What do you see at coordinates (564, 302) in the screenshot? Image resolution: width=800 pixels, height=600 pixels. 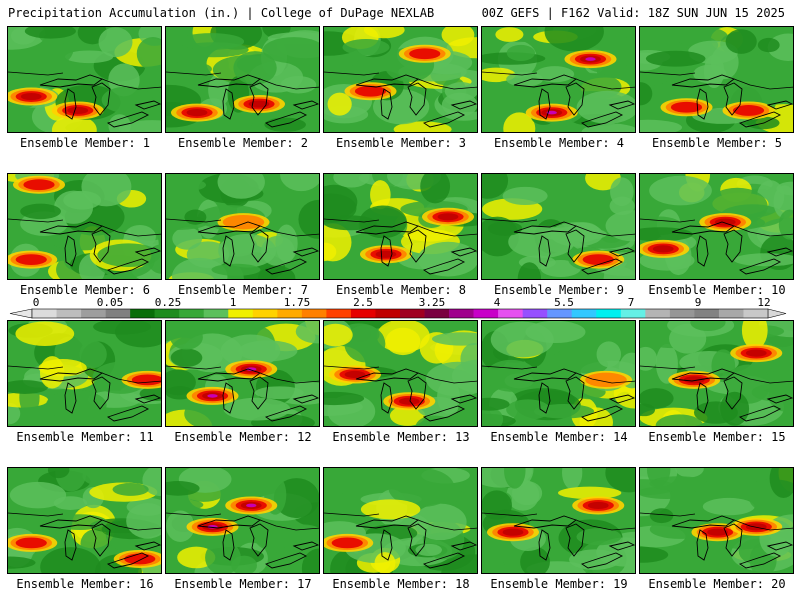 I see `colorbar-tick-label: 5.5` at bounding box center [564, 302].